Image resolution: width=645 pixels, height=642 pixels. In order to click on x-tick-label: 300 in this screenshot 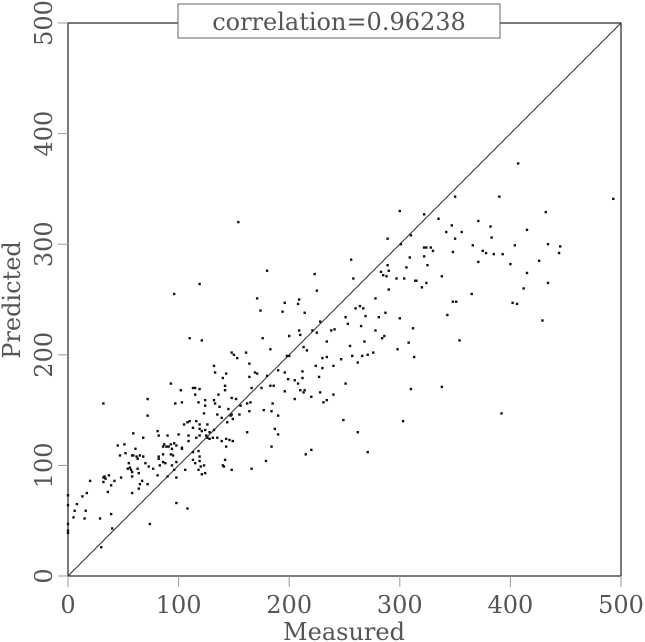, I will do `click(400, 605)`.